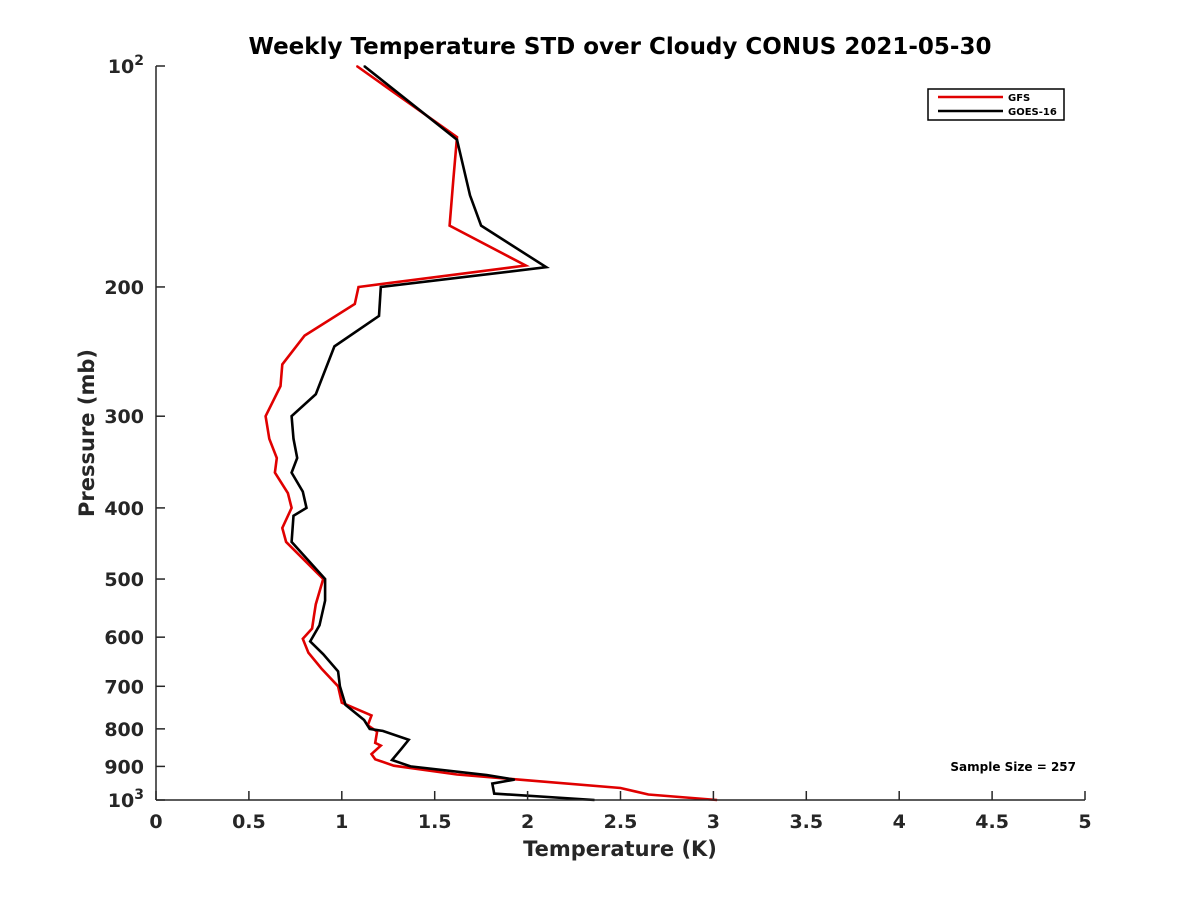 The height and width of the screenshot is (900, 1200). I want to click on x-tick-label: 2, so click(527, 822).